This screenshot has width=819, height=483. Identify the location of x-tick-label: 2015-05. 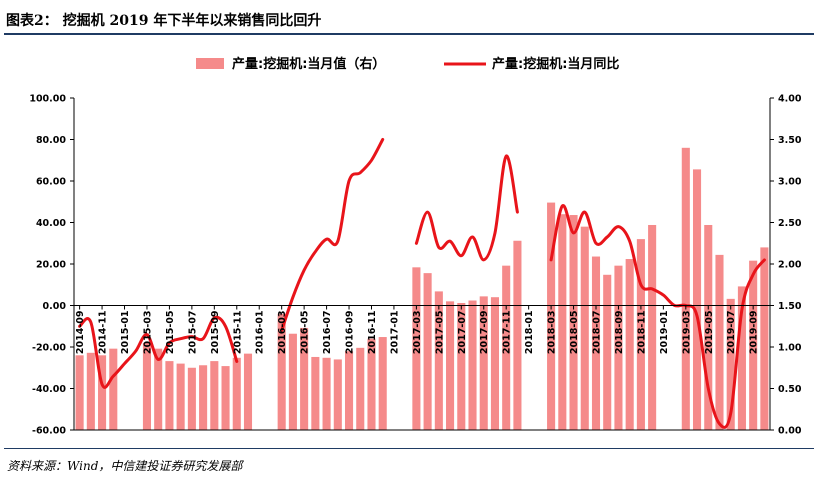
(170, 333).